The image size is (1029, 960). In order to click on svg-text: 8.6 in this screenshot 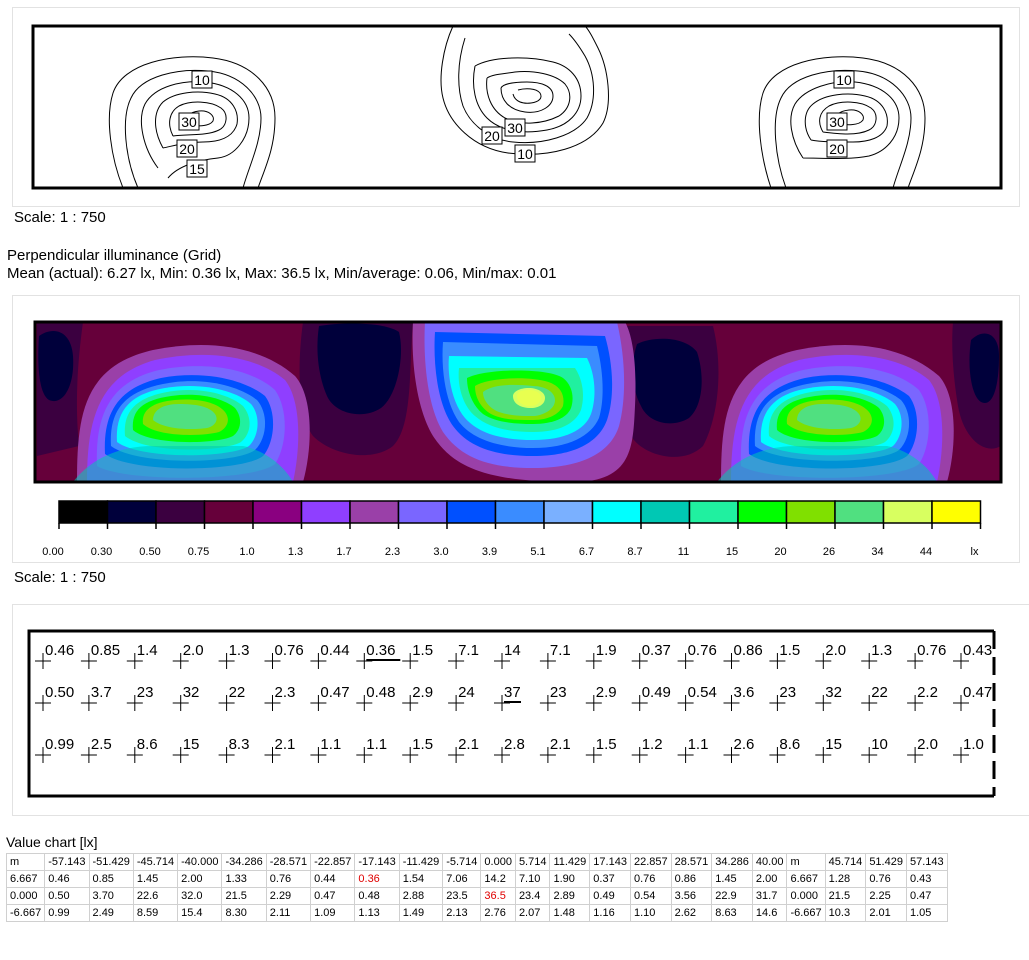, I will do `click(789, 744)`.